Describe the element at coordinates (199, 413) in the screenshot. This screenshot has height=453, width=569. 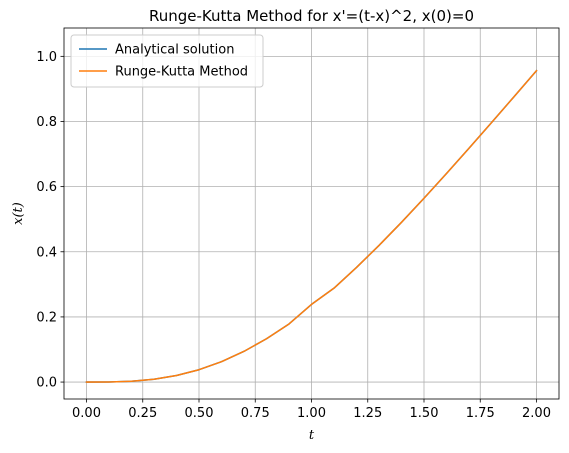
I see `x-tick-label: 0.50` at that location.